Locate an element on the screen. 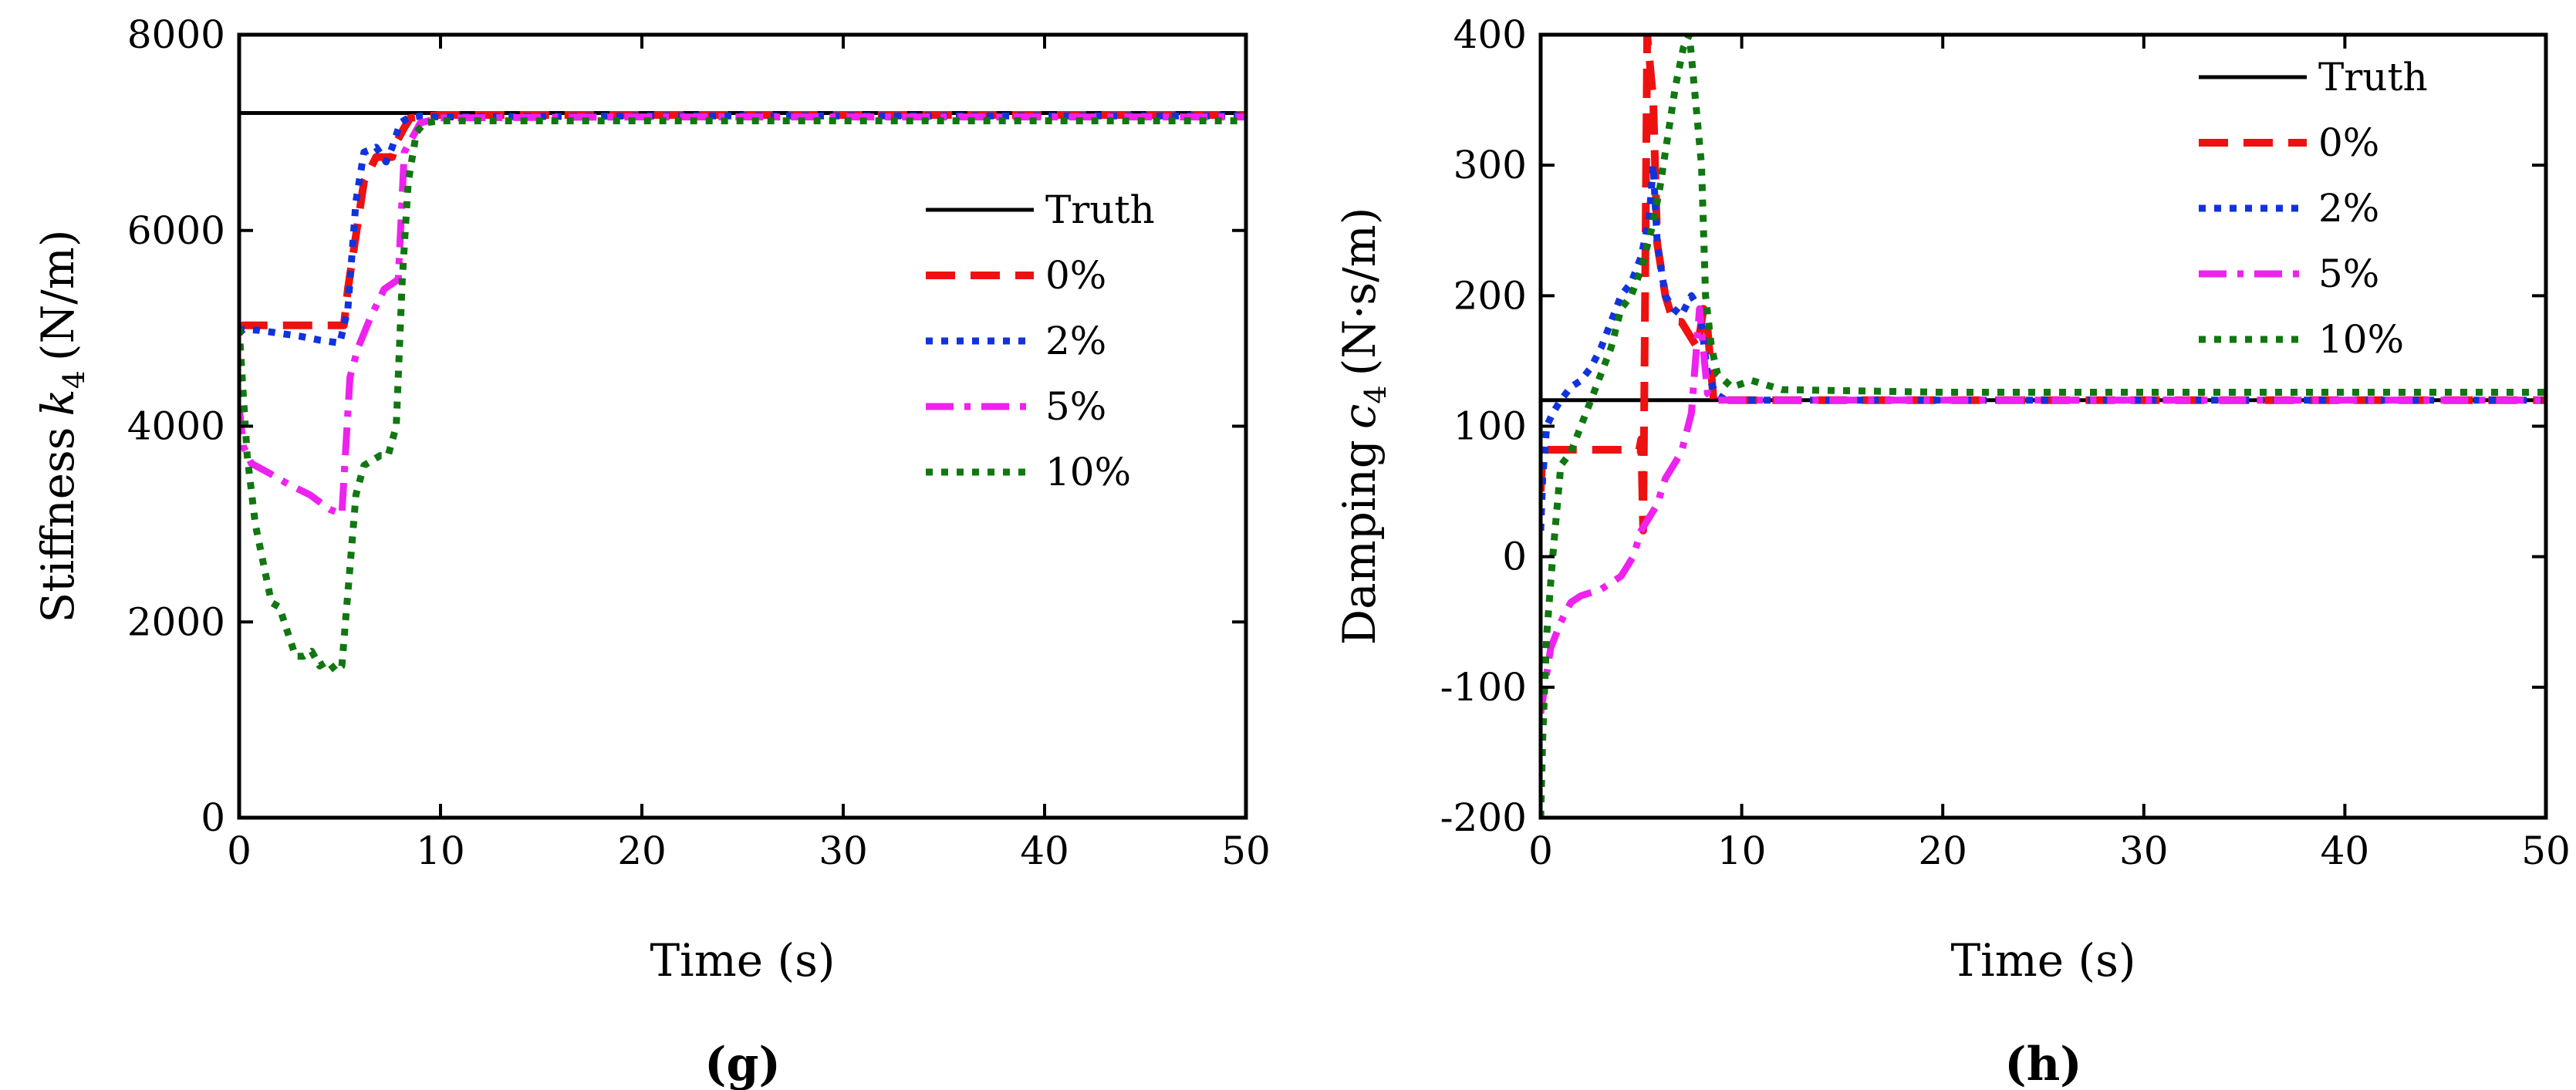 This screenshot has width=2576, height=1090. y-axis-title-h: Damping c4 (N·s/m) is located at coordinates (1363, 427).